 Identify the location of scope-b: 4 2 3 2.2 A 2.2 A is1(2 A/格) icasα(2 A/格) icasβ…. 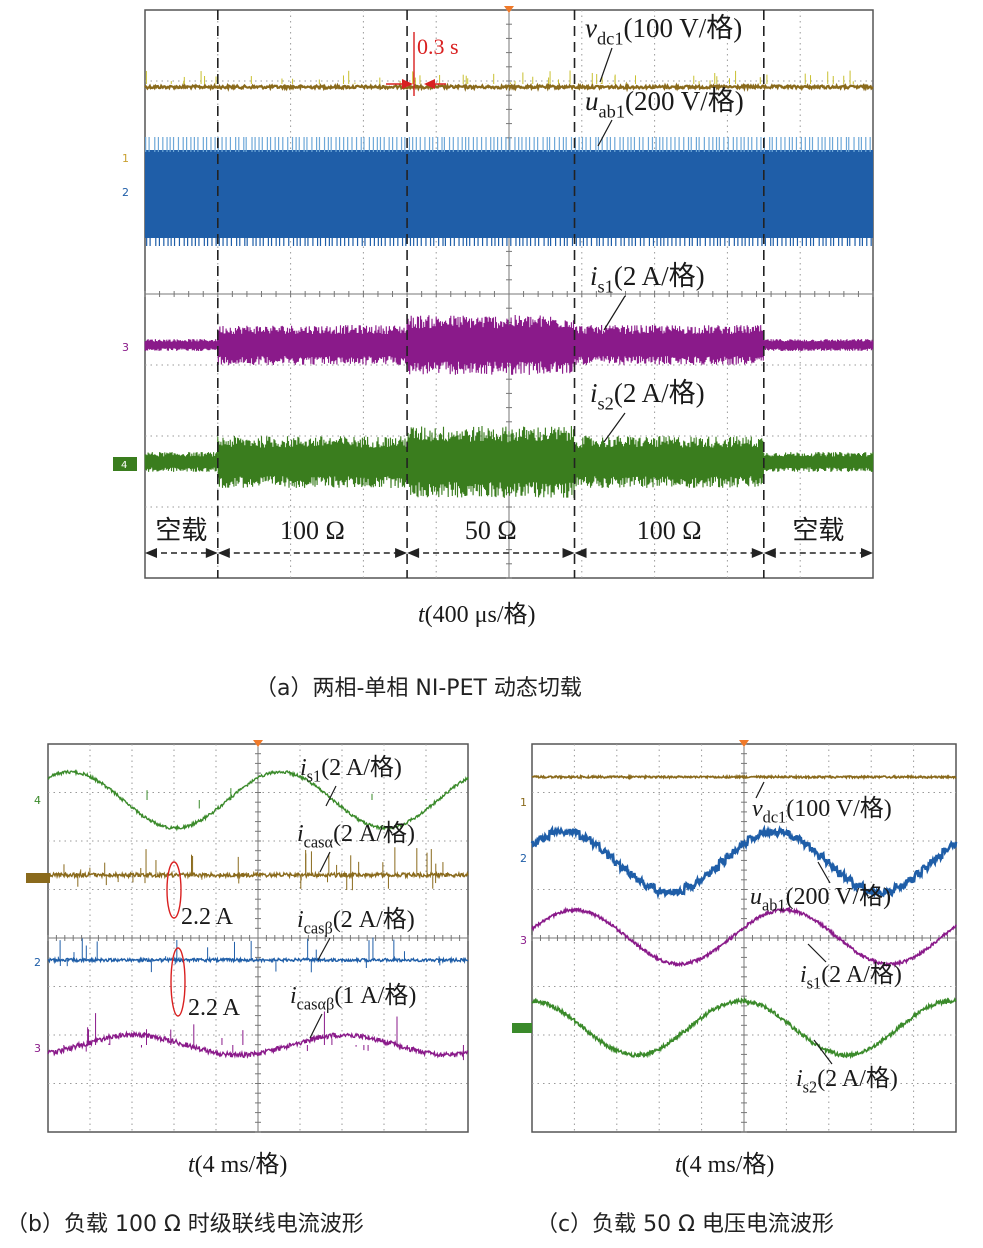
(247, 936).